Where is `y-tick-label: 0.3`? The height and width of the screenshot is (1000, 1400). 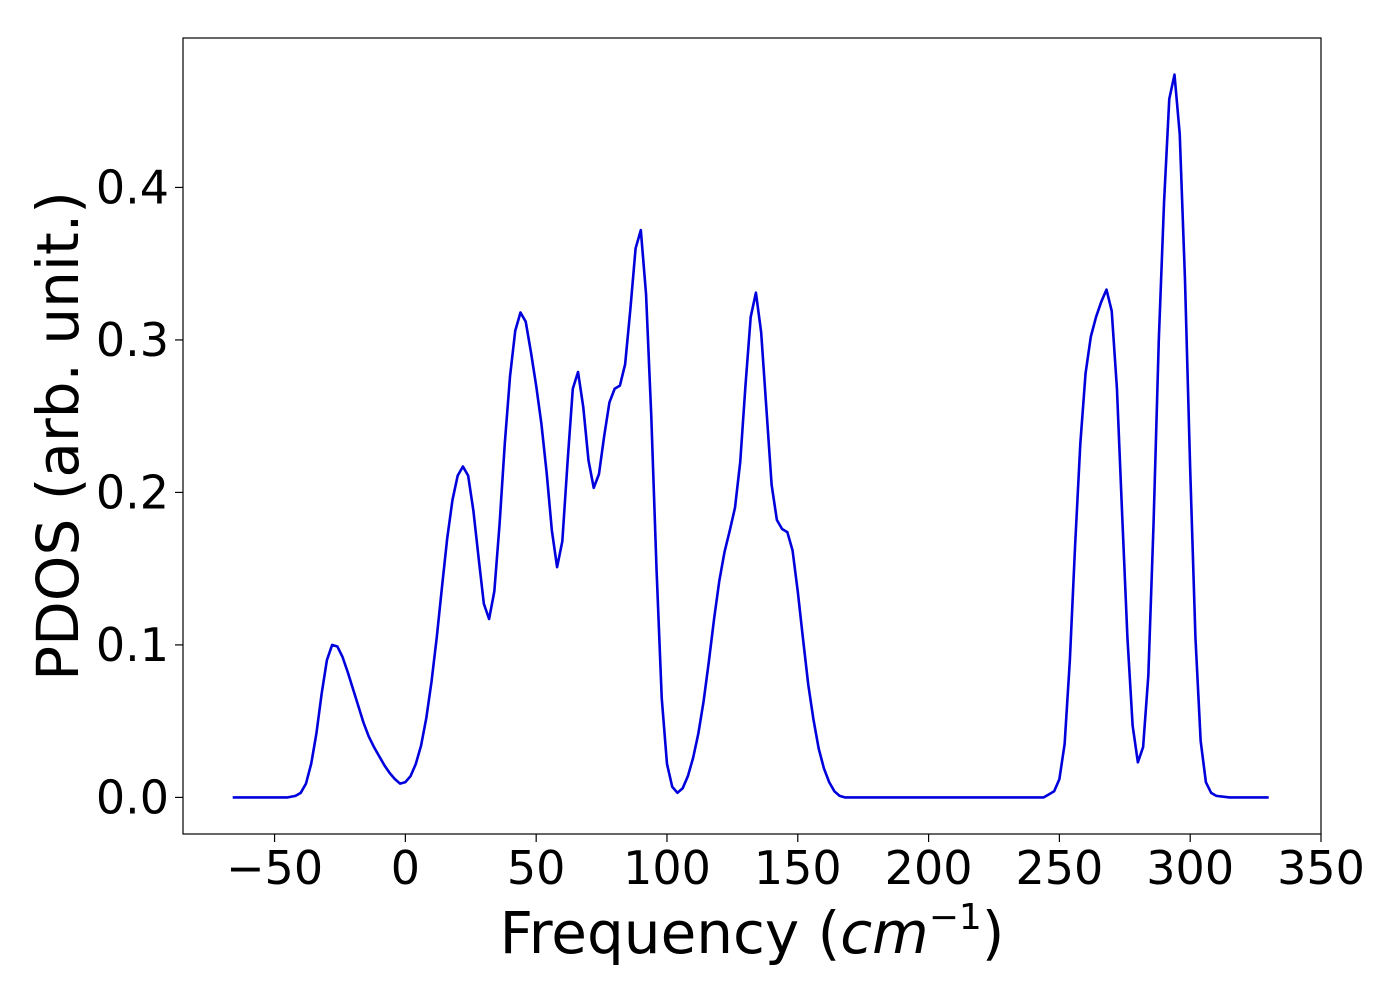 y-tick-label: 0.3 is located at coordinates (132, 340).